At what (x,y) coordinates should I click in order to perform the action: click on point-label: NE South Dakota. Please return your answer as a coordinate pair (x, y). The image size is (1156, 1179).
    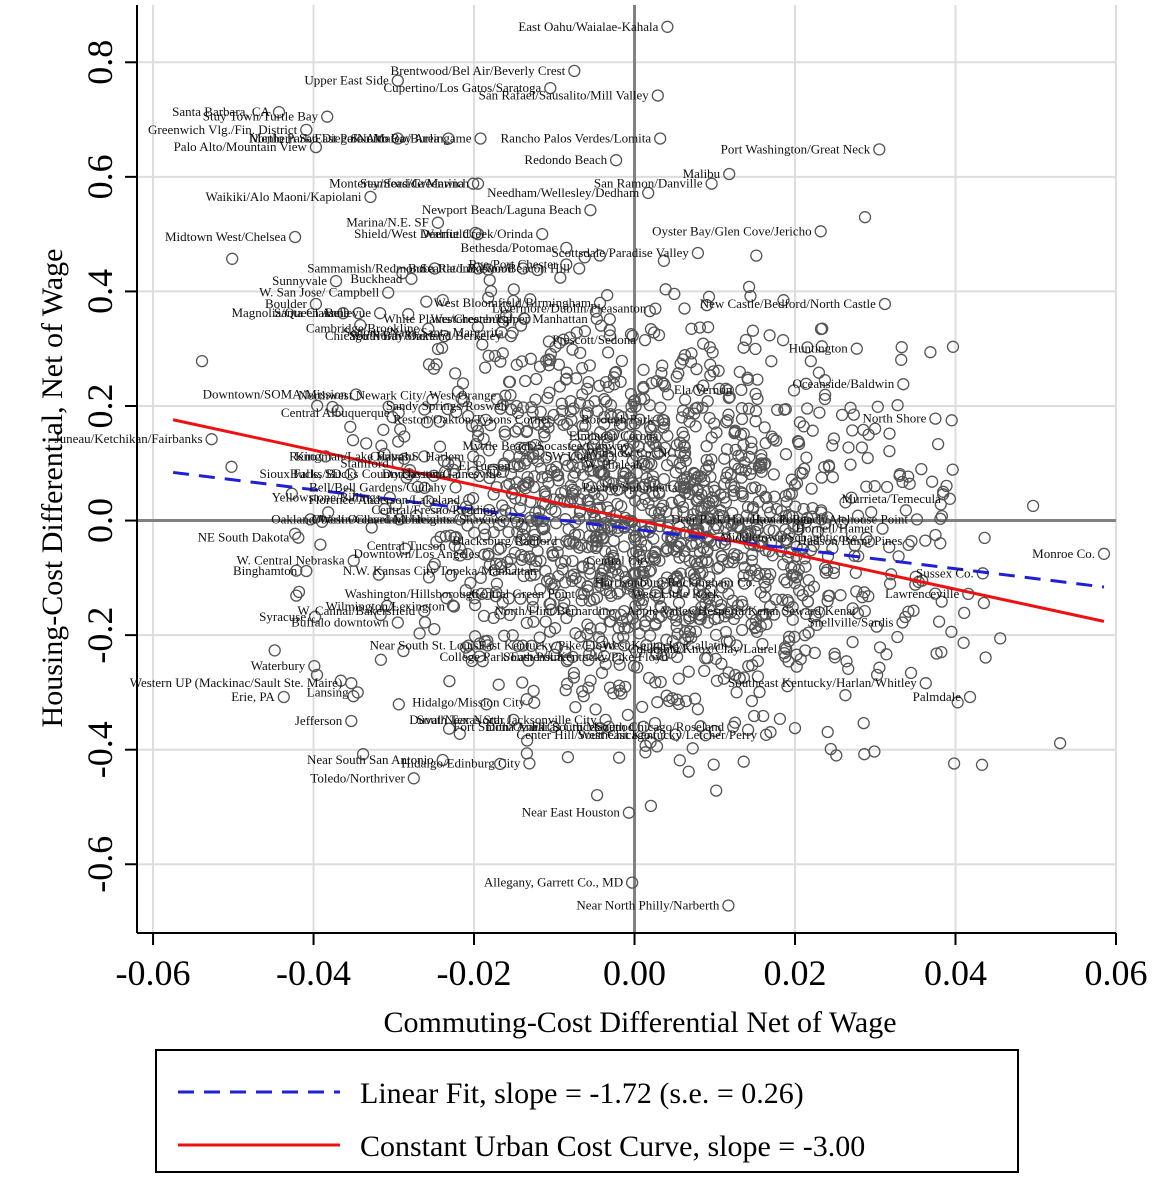
    Looking at the image, I should click on (244, 537).